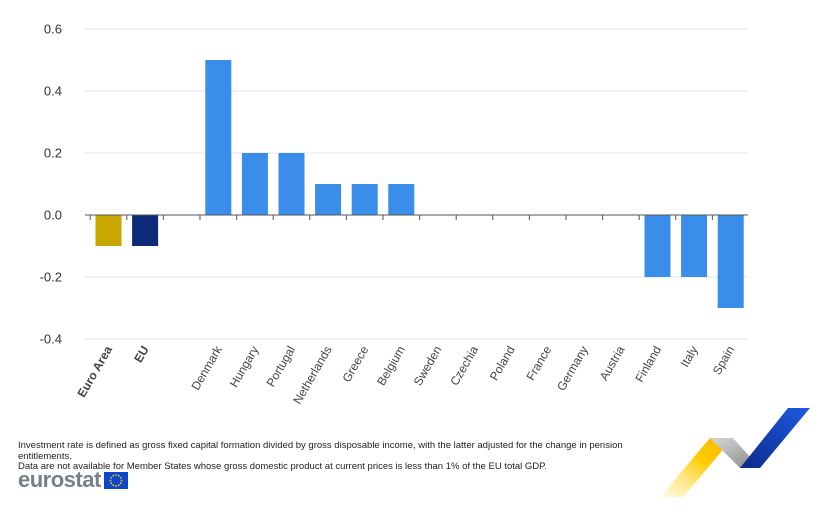 The height and width of the screenshot is (513, 835). Describe the element at coordinates (428, 366) in the screenshot. I see `x-tick-label: Sweden` at that location.